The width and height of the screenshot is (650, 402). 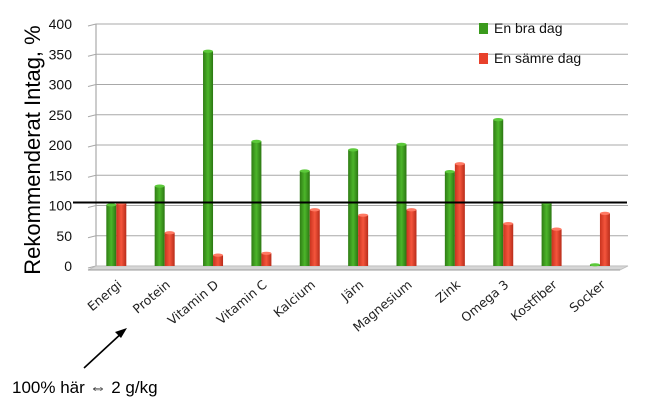 What do you see at coordinates (85, 387) in the screenshot?
I see `annotation-text: 100% här ⇔ 2 g/kg` at bounding box center [85, 387].